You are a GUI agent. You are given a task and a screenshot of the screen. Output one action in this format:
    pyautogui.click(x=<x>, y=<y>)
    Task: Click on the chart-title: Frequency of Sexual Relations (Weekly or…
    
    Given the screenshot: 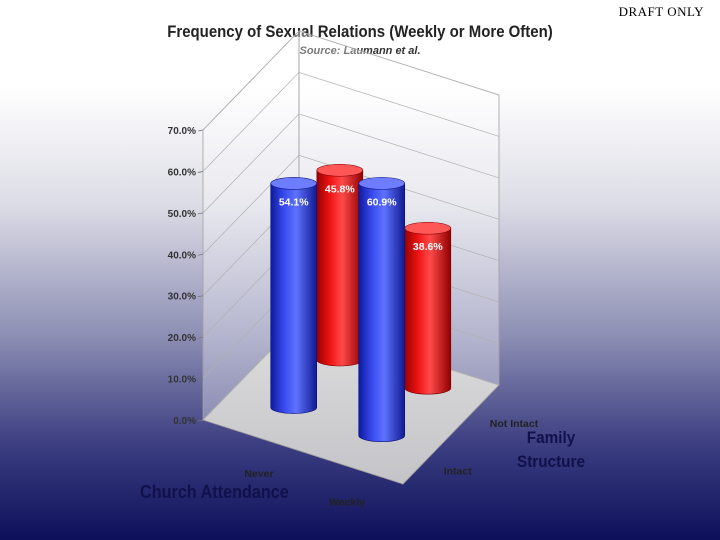 What is the action you would take?
    pyautogui.click(x=360, y=31)
    